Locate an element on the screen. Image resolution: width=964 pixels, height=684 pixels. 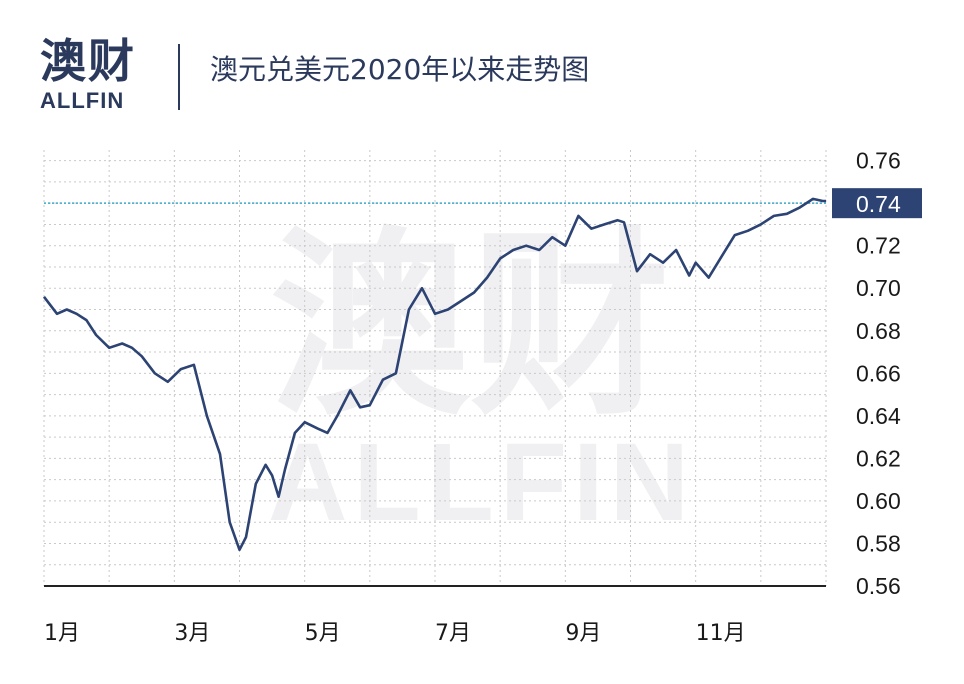
x-tick-label: 9月 is located at coordinates (583, 633).